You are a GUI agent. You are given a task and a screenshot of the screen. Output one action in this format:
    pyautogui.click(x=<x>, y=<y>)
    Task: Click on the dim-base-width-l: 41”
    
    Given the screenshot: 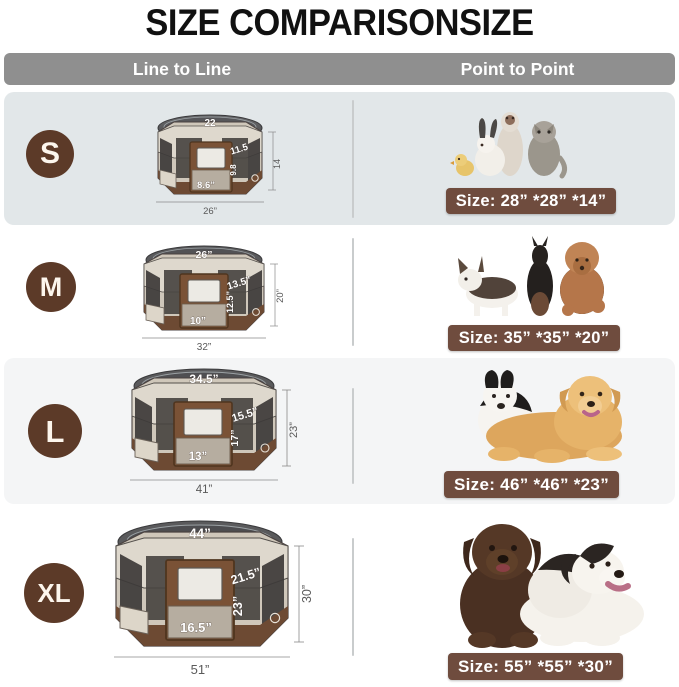 What is the action you would take?
    pyautogui.click(x=204, y=490)
    